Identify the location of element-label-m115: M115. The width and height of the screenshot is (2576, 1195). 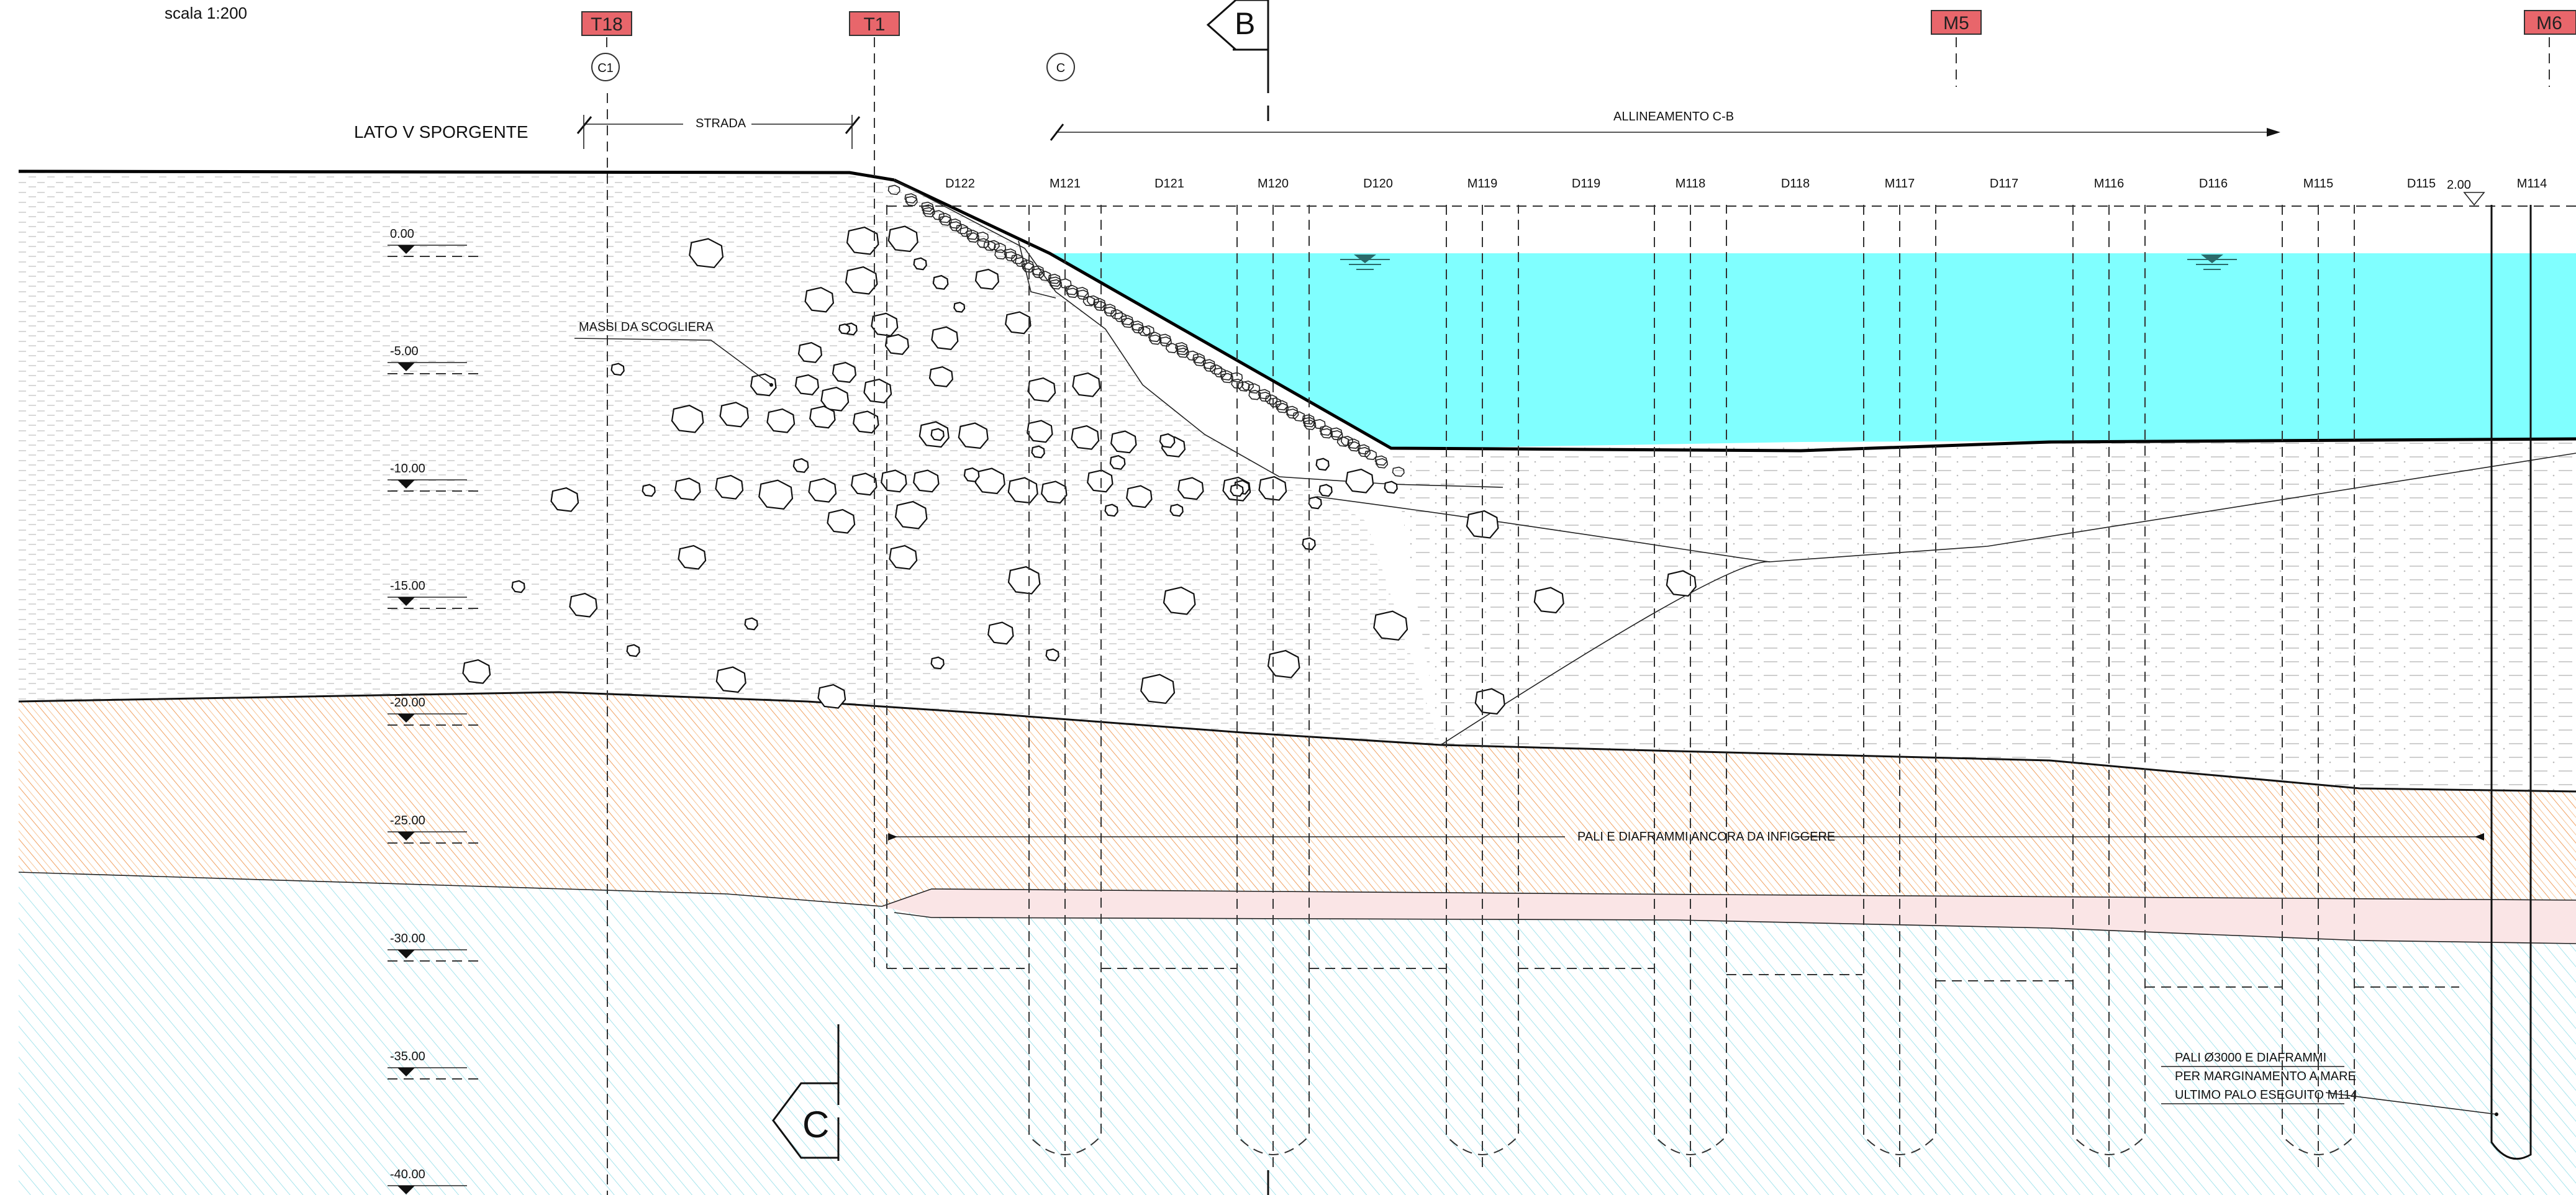
(2318, 184).